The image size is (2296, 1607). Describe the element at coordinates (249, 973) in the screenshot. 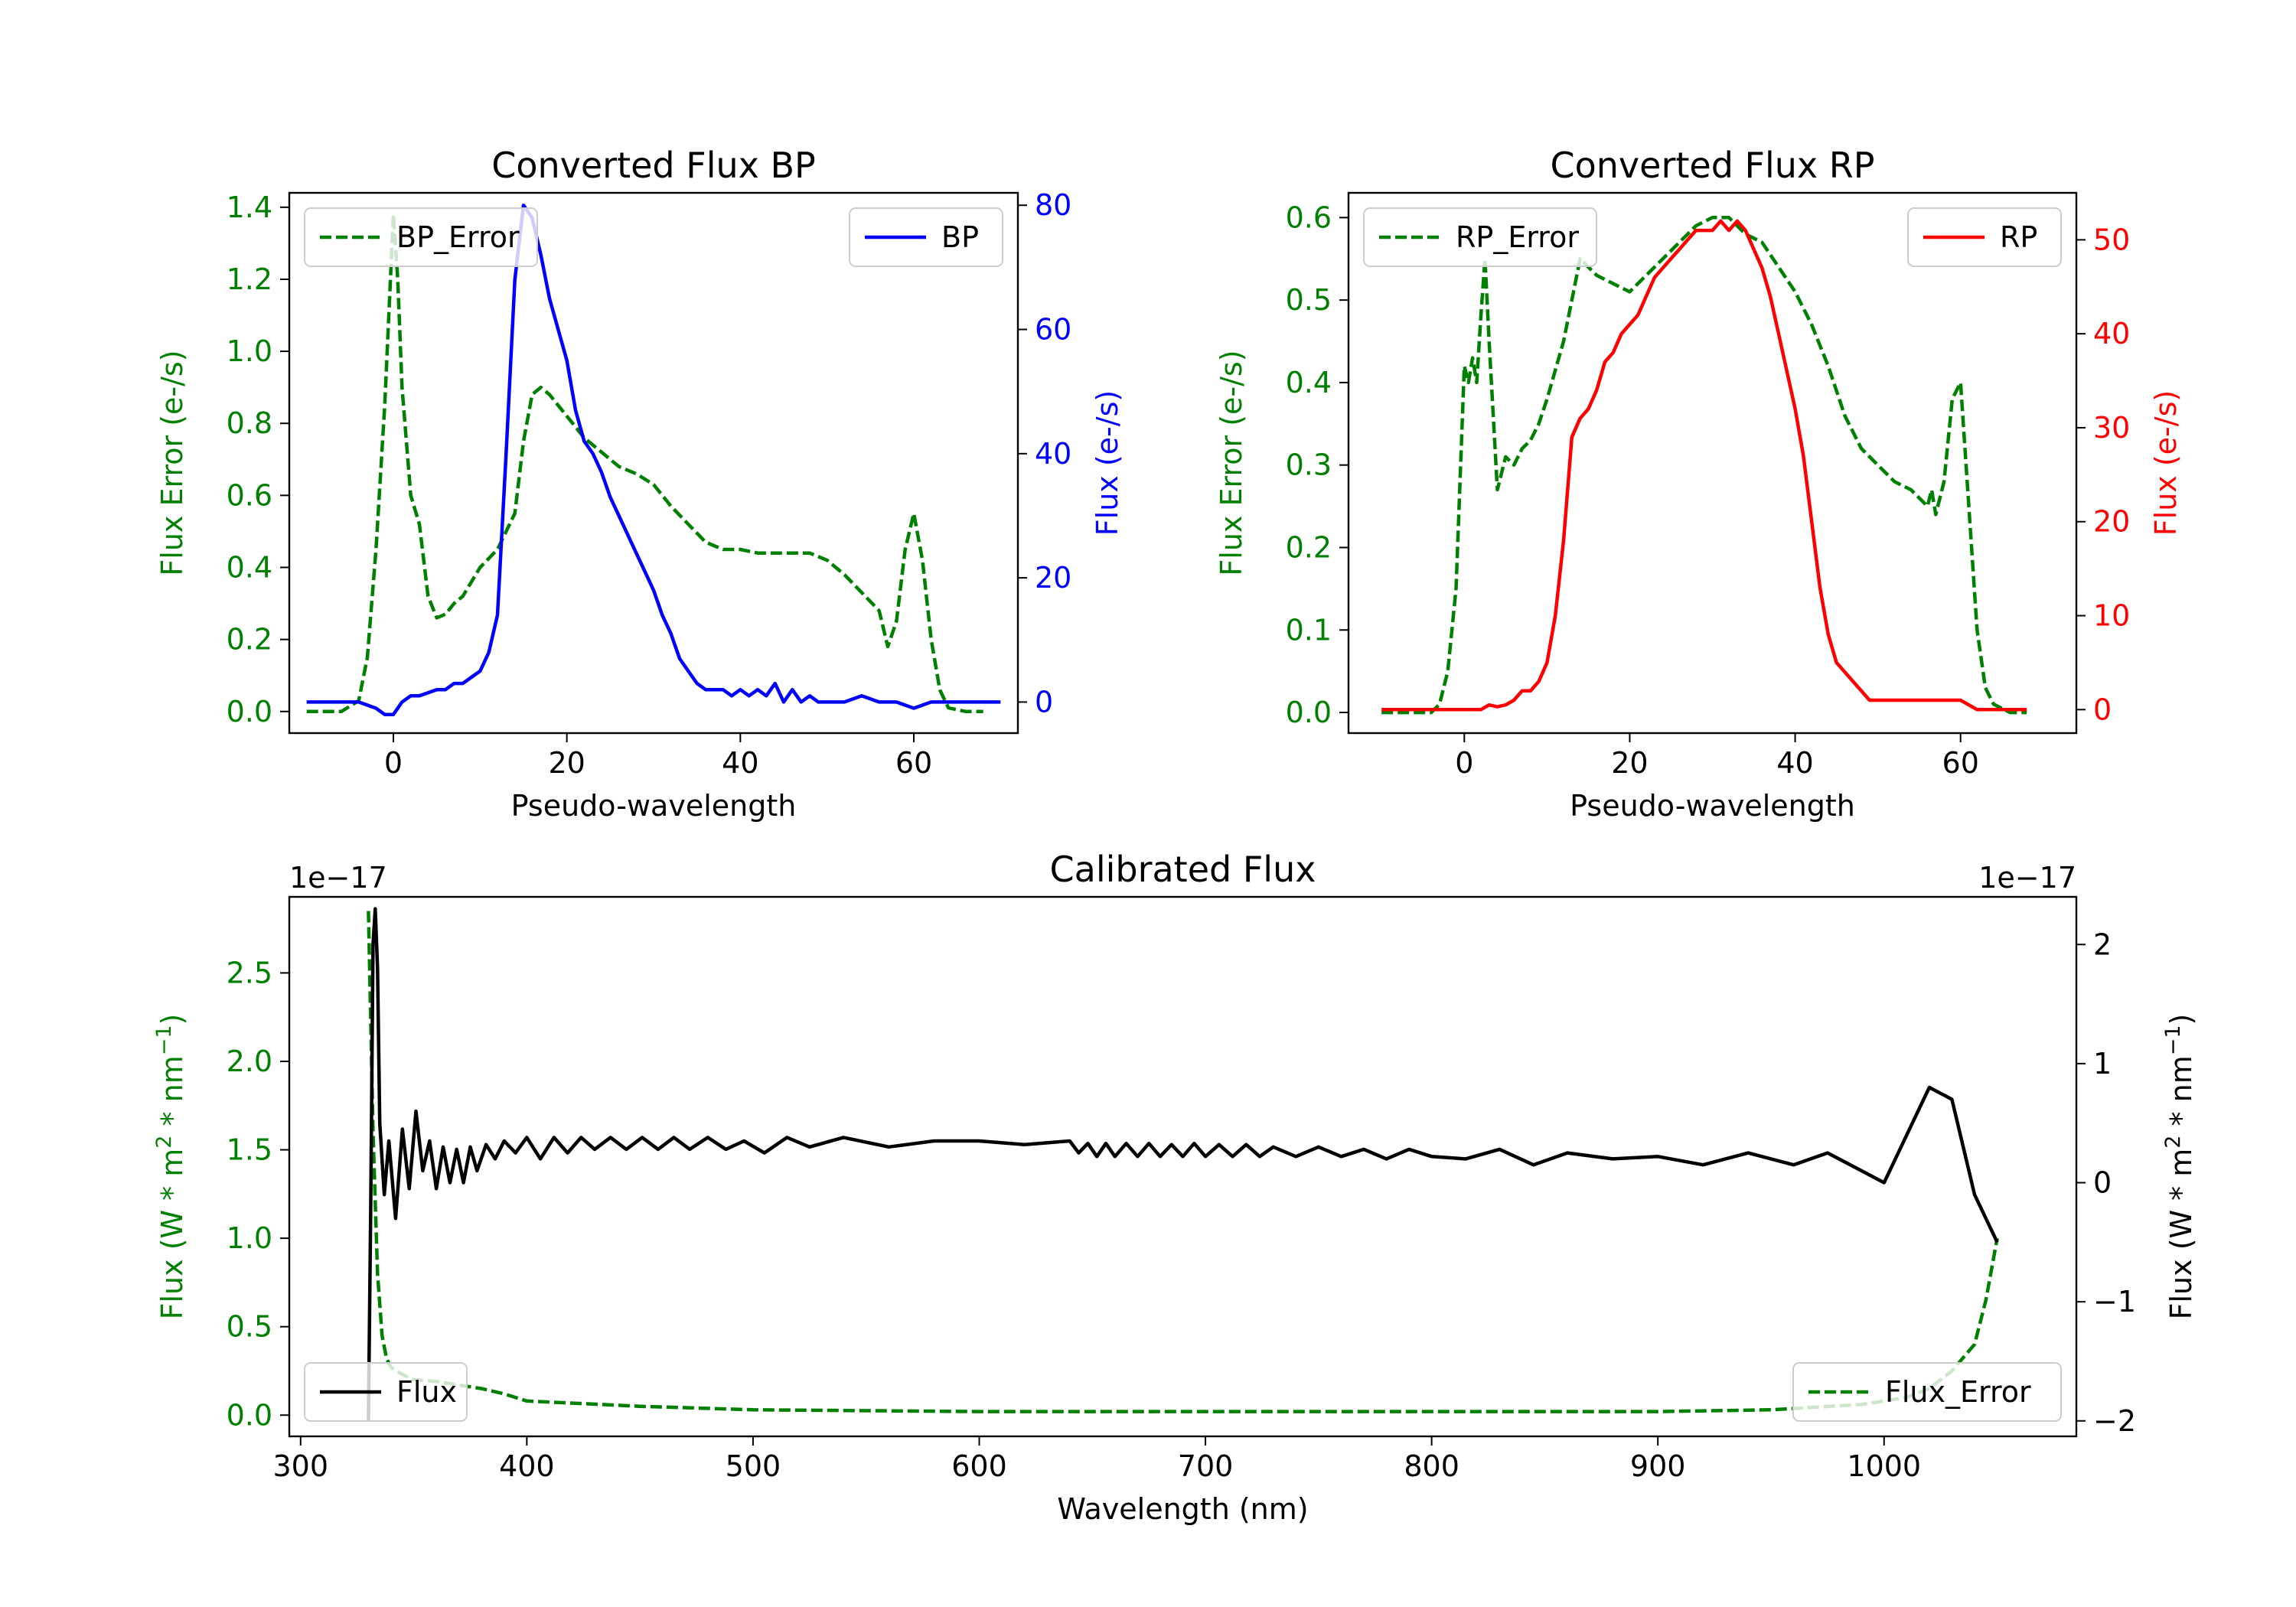

I see `y-left-tick-label: 2.5` at that location.